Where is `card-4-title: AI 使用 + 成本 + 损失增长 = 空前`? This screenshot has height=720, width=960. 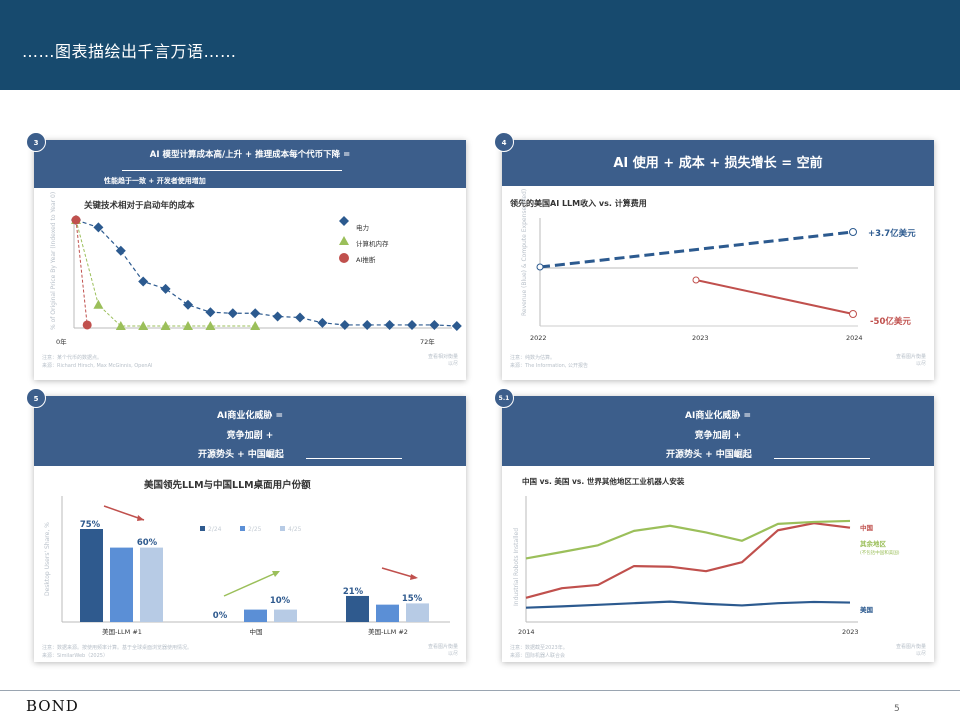
card-4-title: AI 使用 + 成本 + 损失增长 = 空前 is located at coordinates (718, 163).